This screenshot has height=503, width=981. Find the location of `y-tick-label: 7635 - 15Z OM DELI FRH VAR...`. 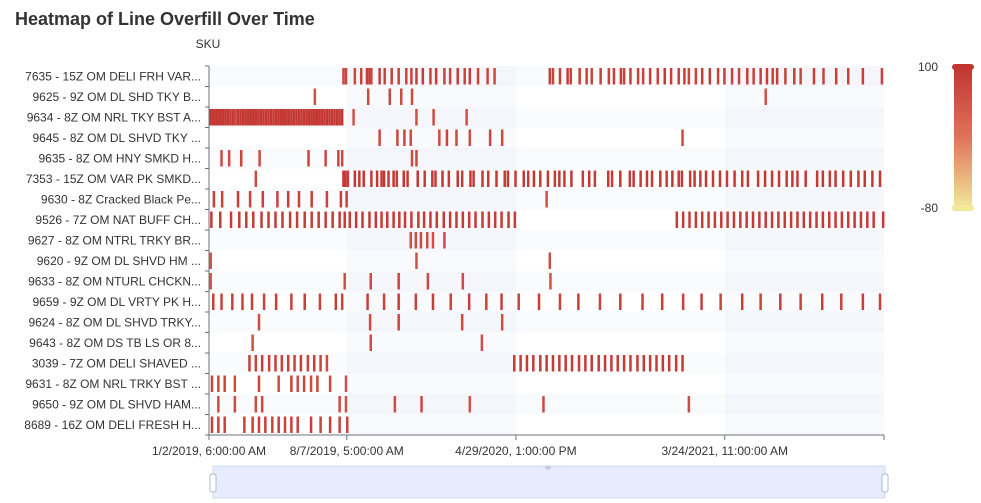

y-tick-label: 7635 - 15Z OM DELI FRH VAR... is located at coordinates (113, 76).